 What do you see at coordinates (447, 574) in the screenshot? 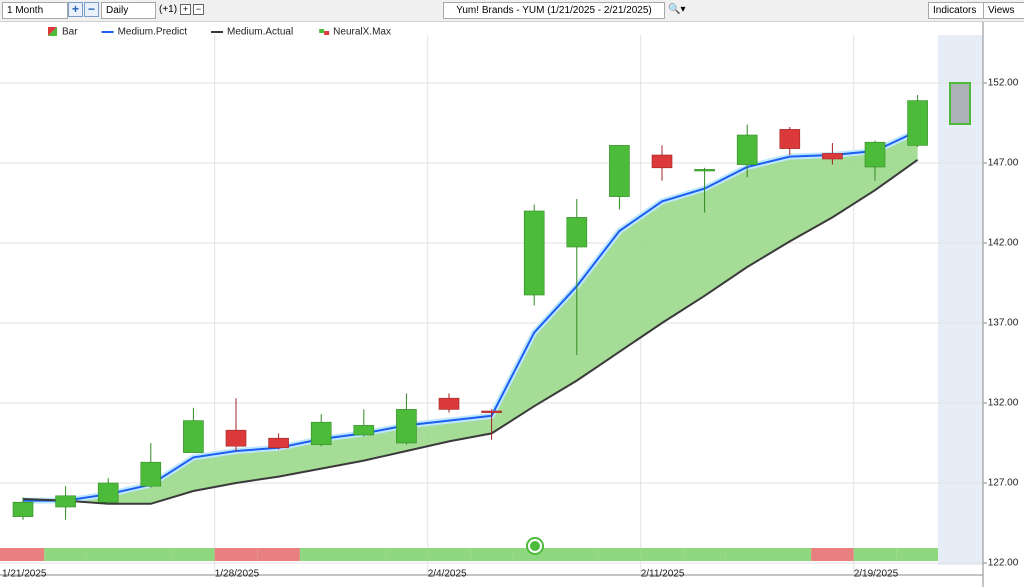
I see `x-tick-label: 2/4/2025` at bounding box center [447, 574].